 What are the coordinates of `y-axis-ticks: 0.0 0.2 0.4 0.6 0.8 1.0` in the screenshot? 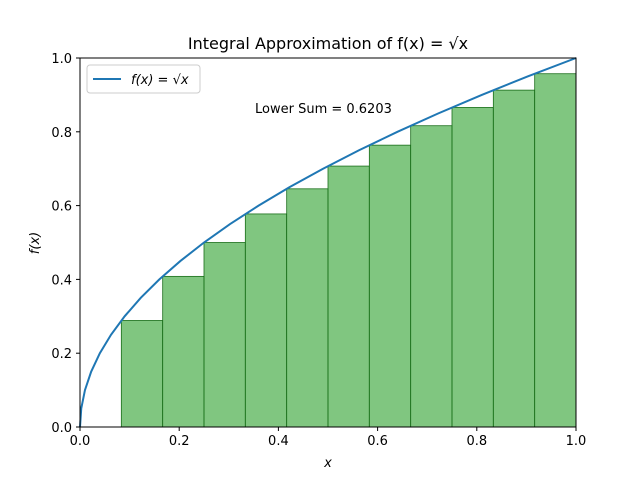 It's located at (65, 244).